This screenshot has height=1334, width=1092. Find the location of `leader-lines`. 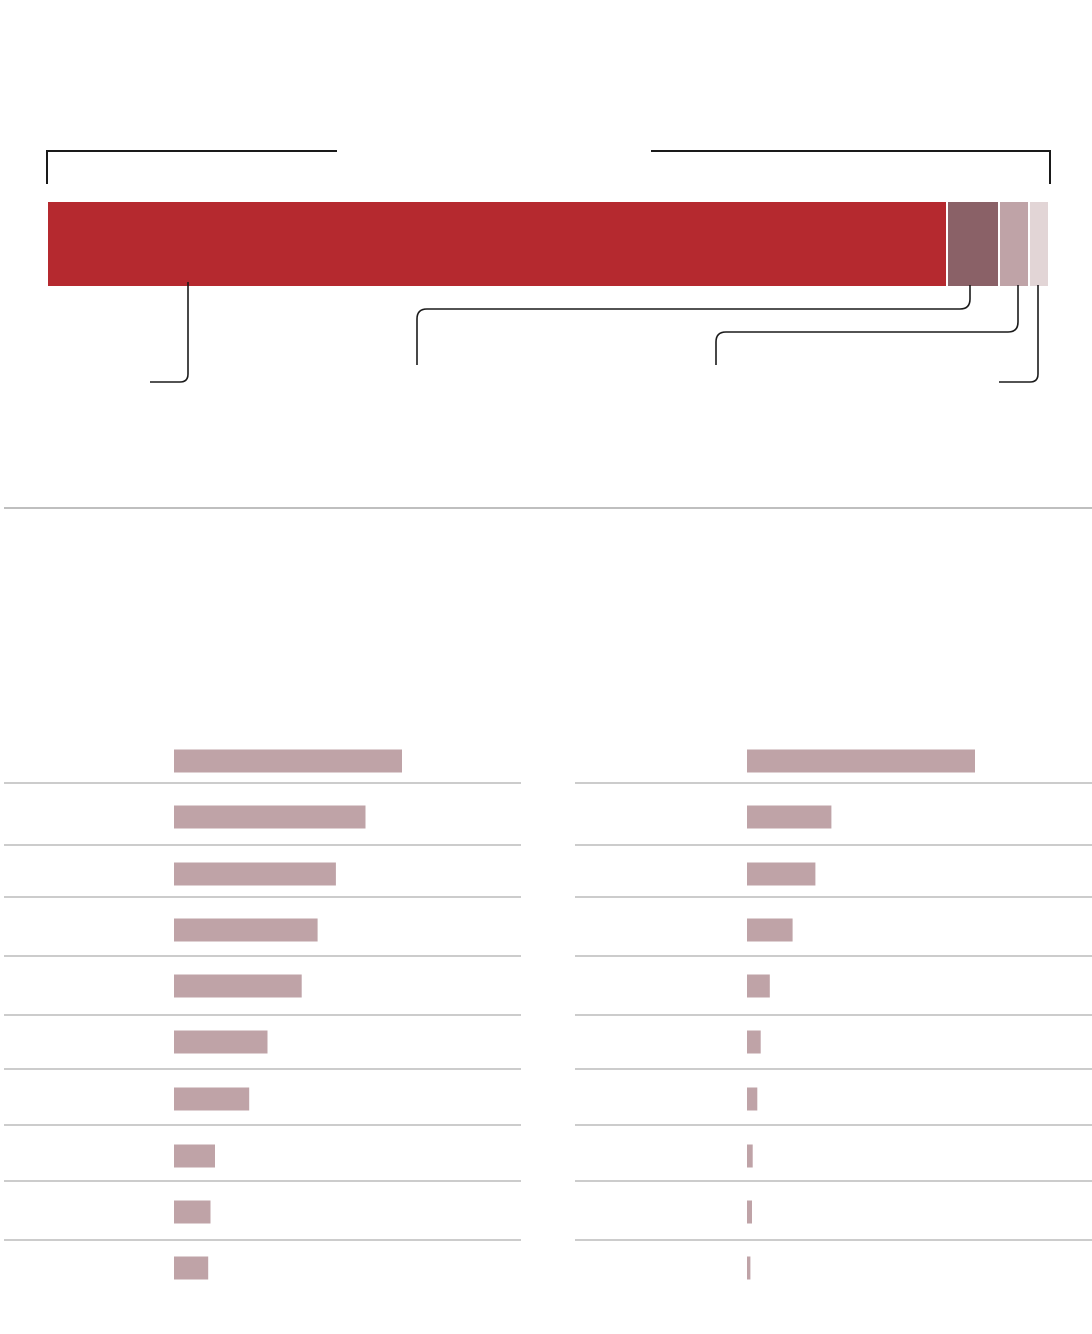

leader-lines is located at coordinates (594, 332).